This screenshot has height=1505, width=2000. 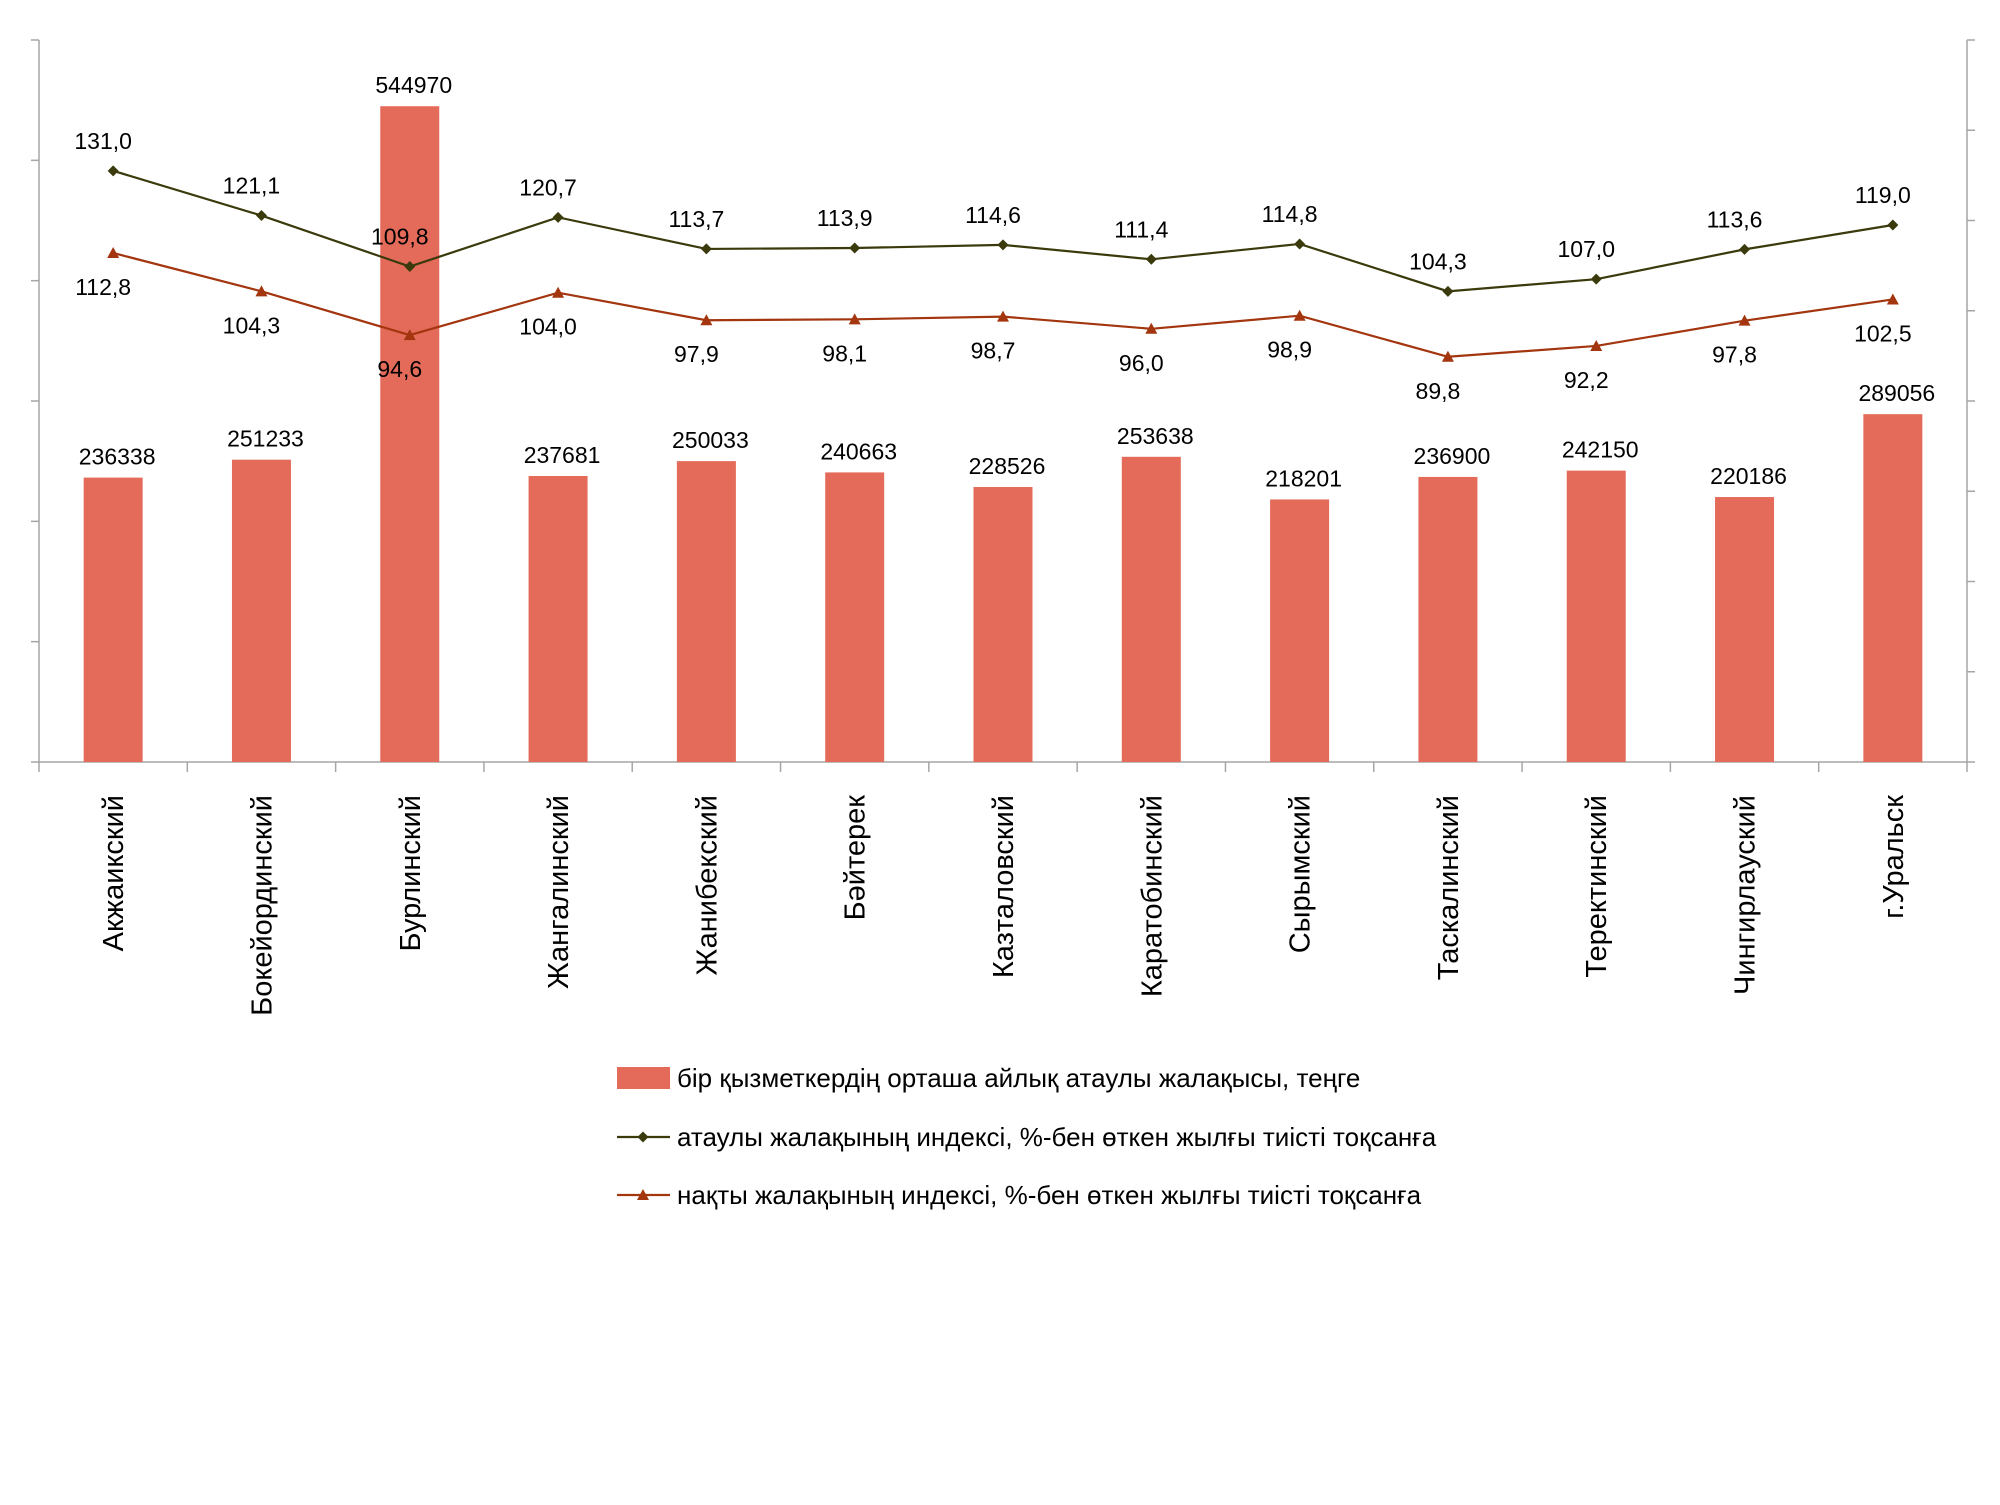 What do you see at coordinates (1896, 393) in the screenshot?
I see `bar-value-label: 289056` at bounding box center [1896, 393].